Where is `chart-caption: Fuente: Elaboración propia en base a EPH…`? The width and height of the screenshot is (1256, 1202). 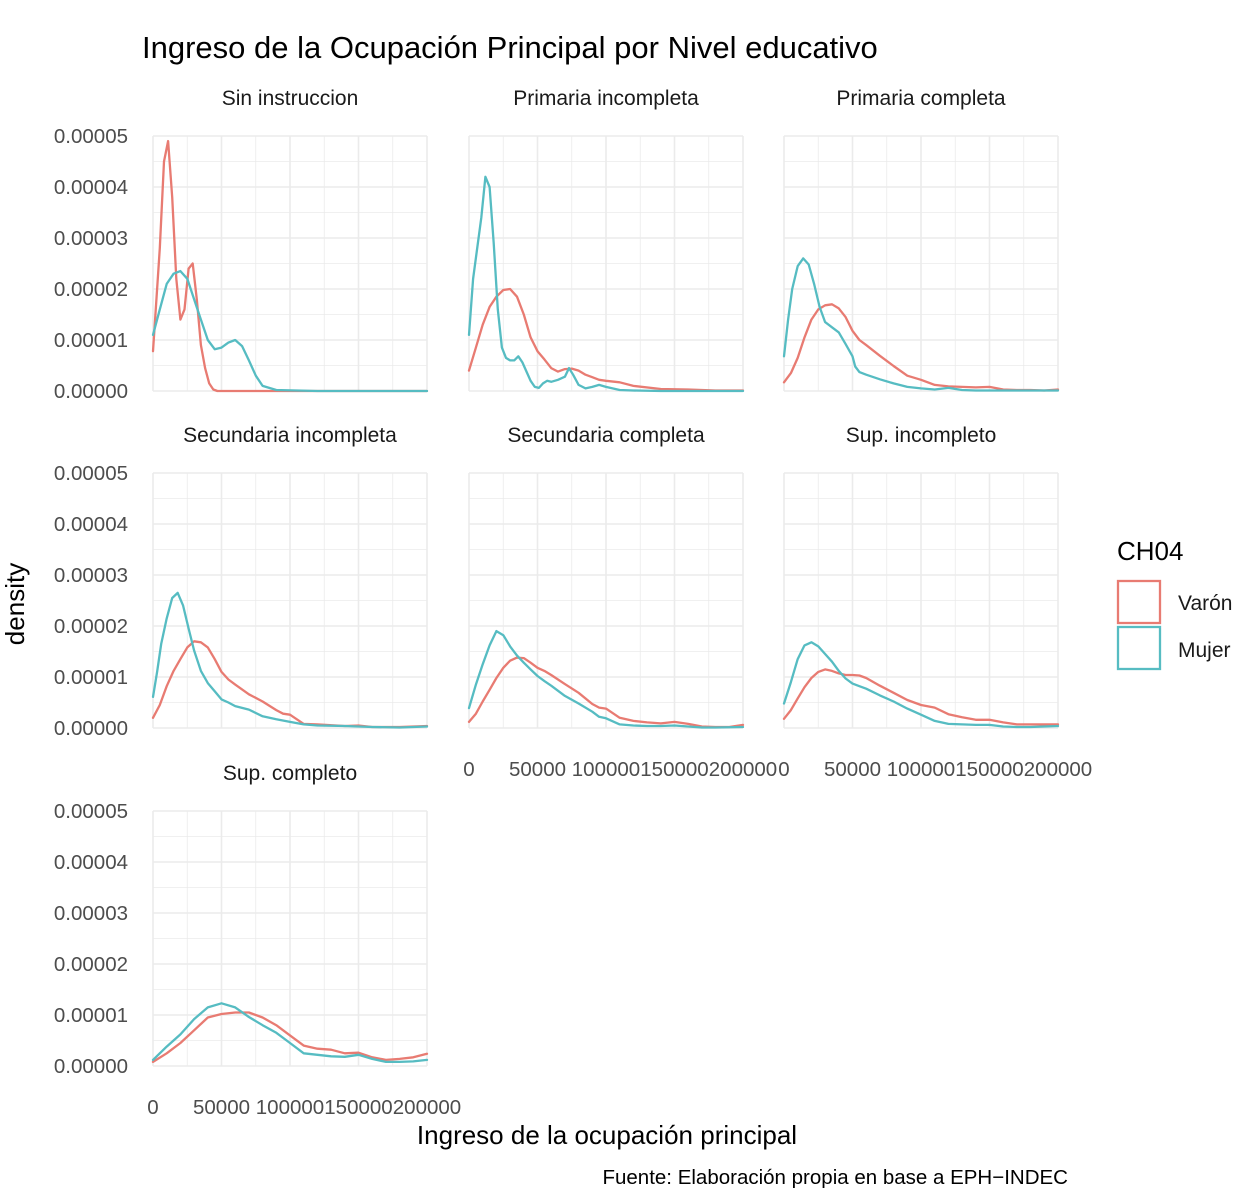
chart-caption: Fuente: Elaboración propia en base a EPH… is located at coordinates (835, 1177).